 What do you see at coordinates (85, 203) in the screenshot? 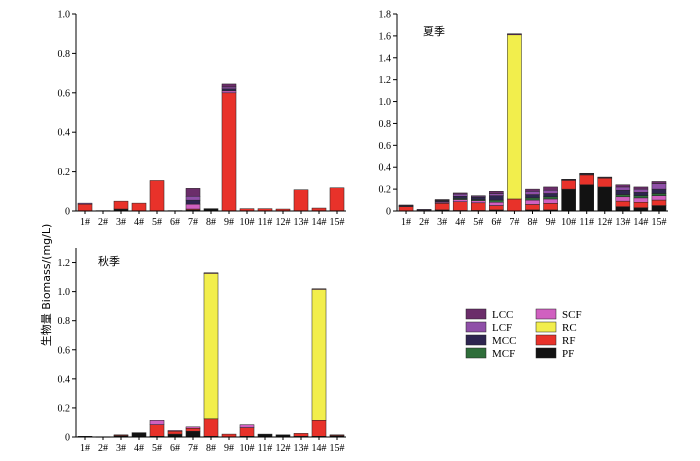
I see `bar-LCF-1#` at bounding box center [85, 203].